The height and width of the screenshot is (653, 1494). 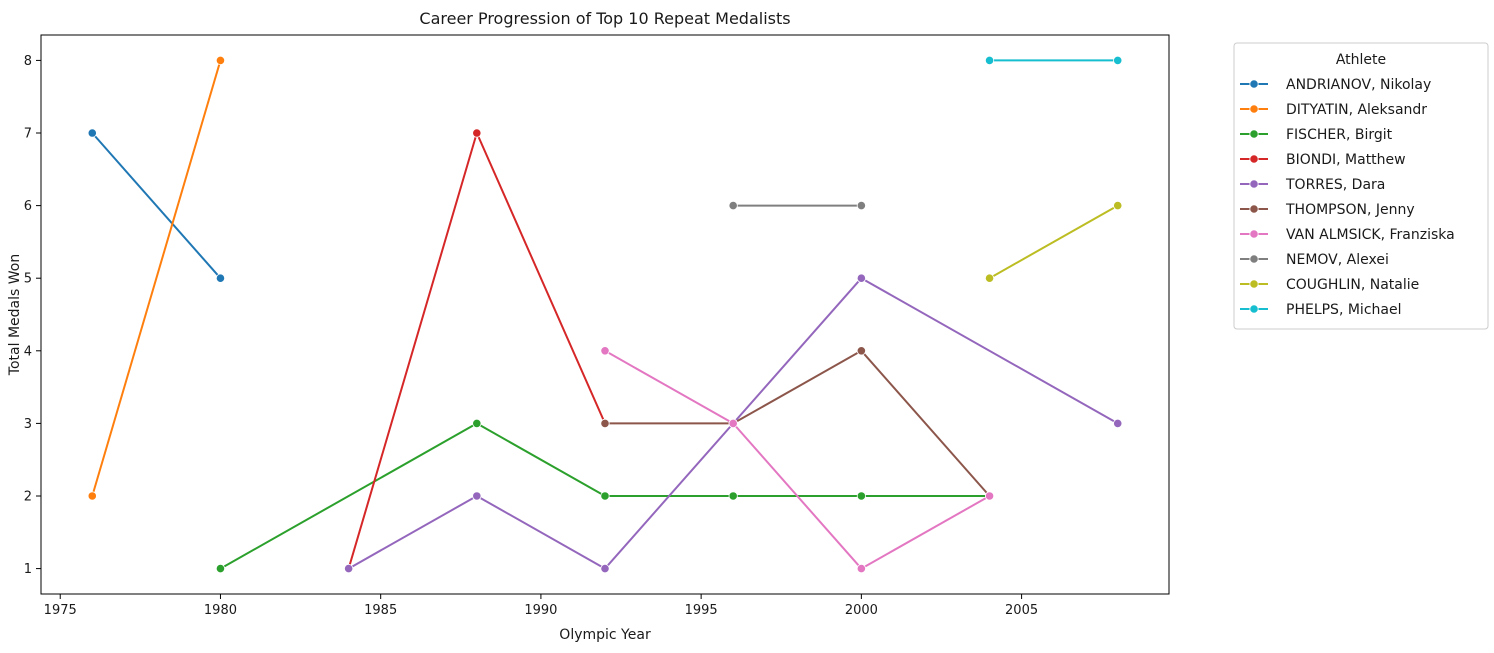 What do you see at coordinates (1343, 310) in the screenshot?
I see `legend-label: PHELPS, Michael` at bounding box center [1343, 310].